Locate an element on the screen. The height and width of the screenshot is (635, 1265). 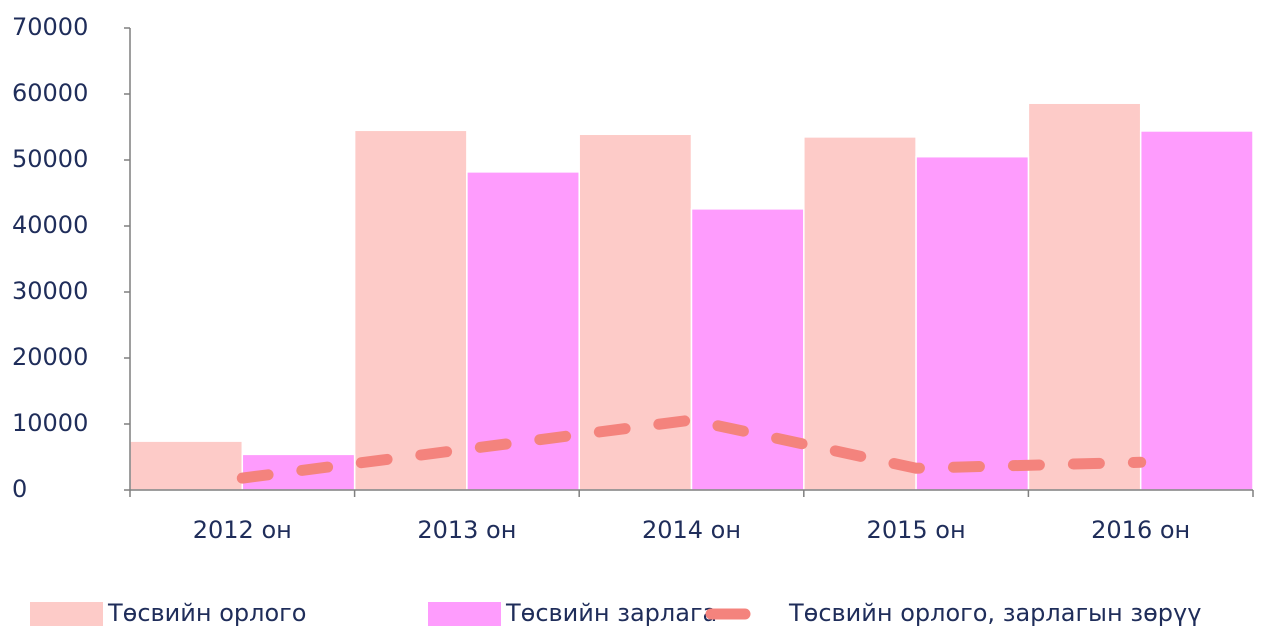
y-tick-label: 50000 is located at coordinates (50, 159).